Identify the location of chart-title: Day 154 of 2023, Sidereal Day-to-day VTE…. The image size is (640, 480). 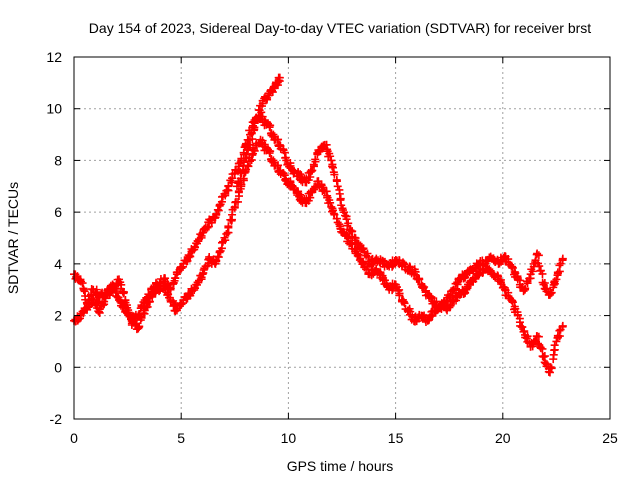
(340, 28).